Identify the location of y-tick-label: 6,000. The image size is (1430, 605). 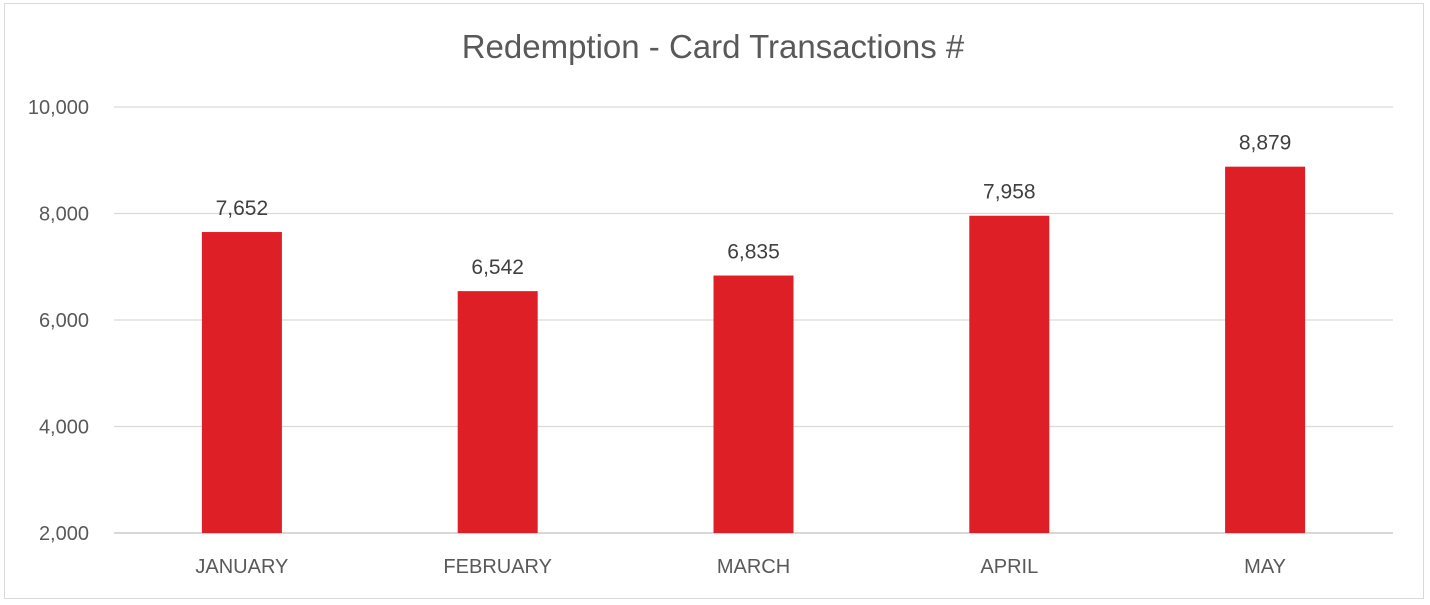
(64, 321).